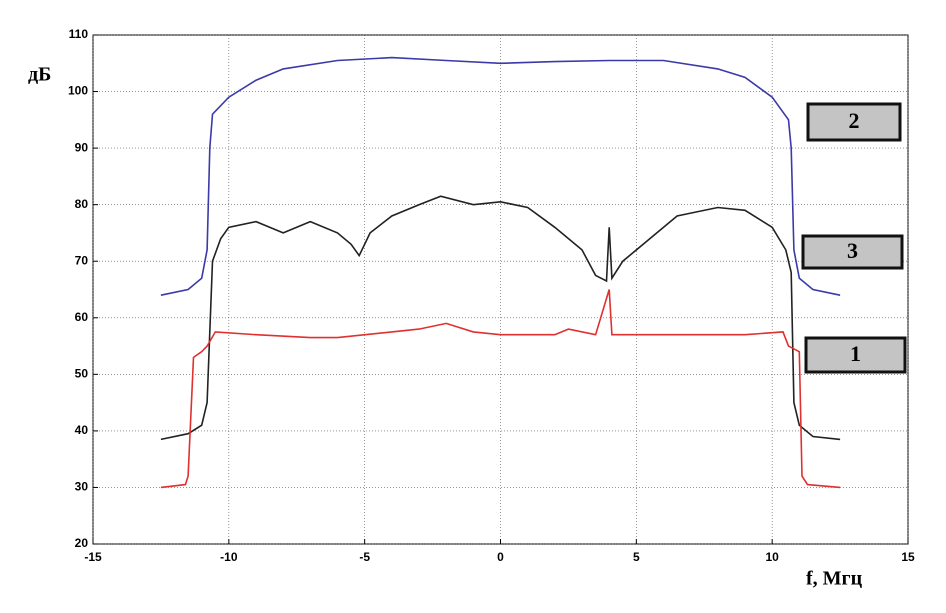  Describe the element at coordinates (82, 204) in the screenshot. I see `y-tick-label: 80` at that location.